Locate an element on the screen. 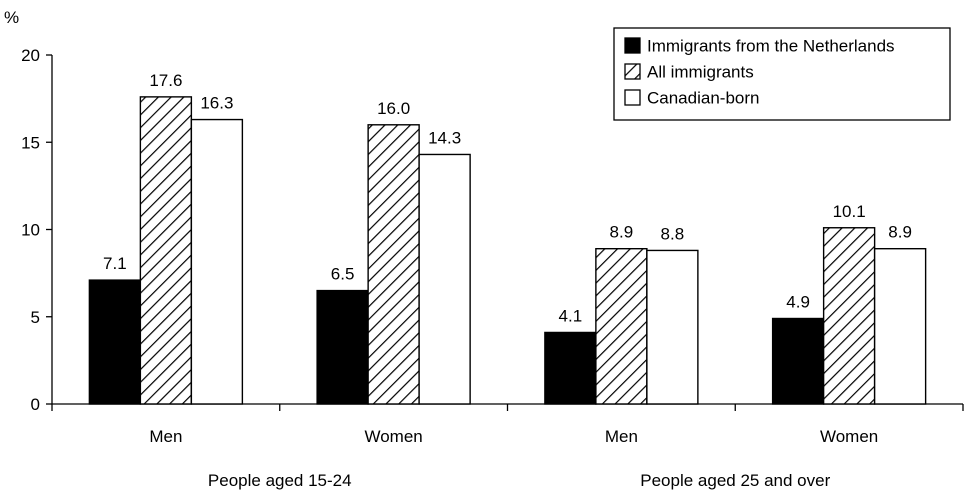 This screenshot has height=493, width=978. data-label-0-2: 4.1 is located at coordinates (571, 315).